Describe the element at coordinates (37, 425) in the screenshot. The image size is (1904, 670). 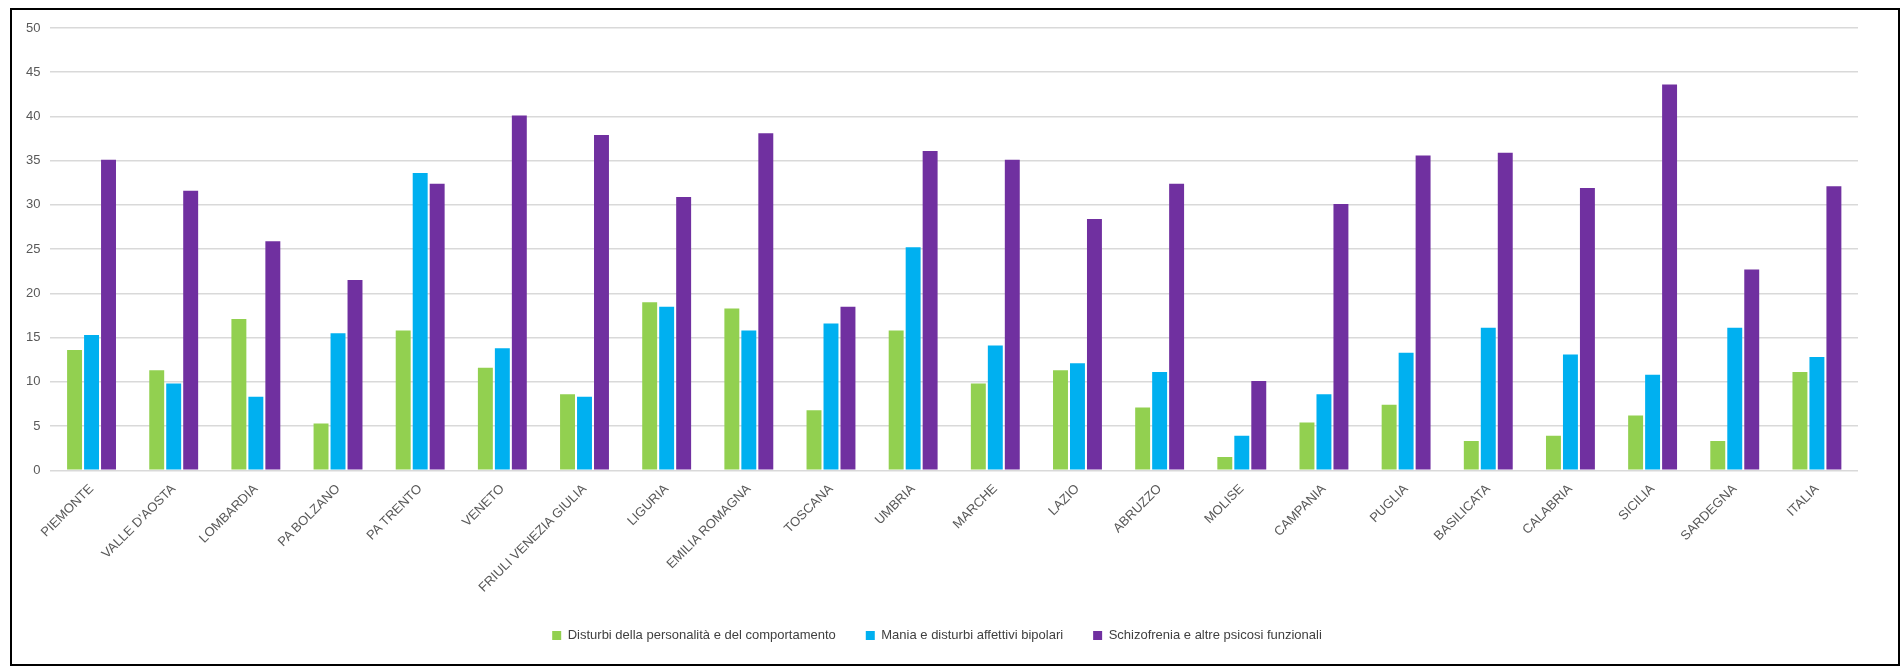
I see `y-tick-label: 5` at that location.